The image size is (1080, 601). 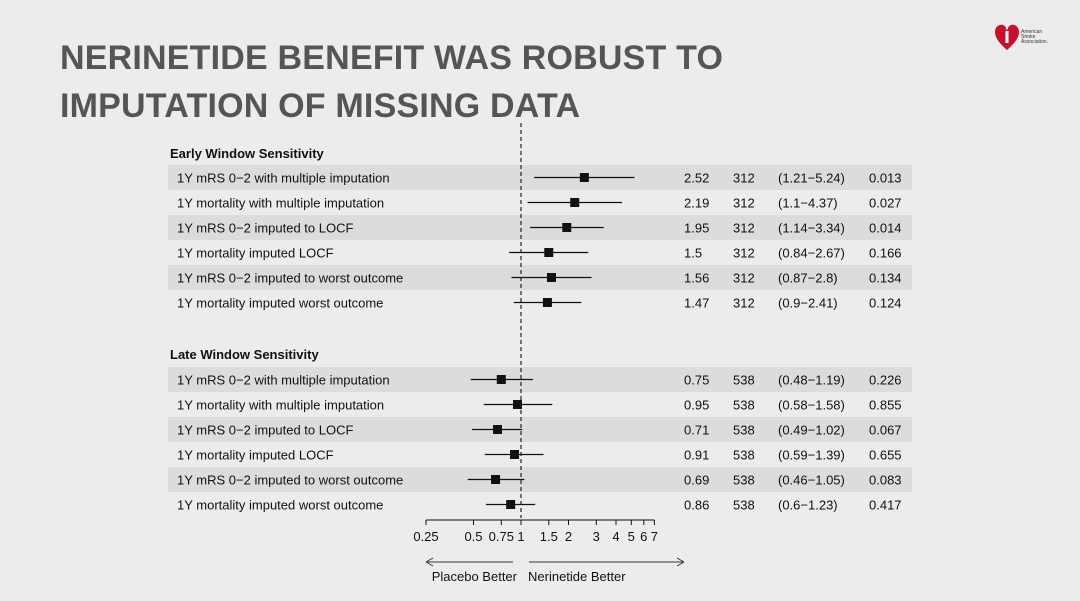 I want to click on nerinetide-better-label: Nerinetide Better, so click(x=577, y=576).